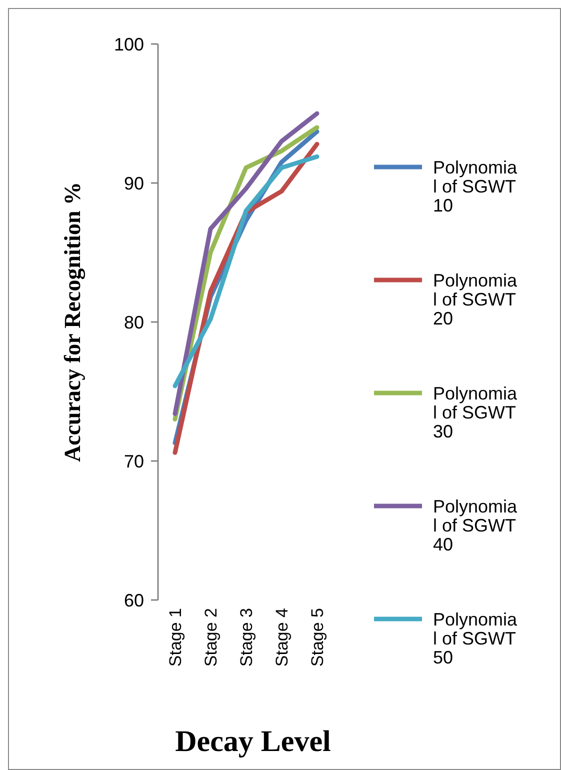 The width and height of the screenshot is (561, 770). Describe the element at coordinates (253, 741) in the screenshot. I see `x-axis-title: Decay Level` at that location.